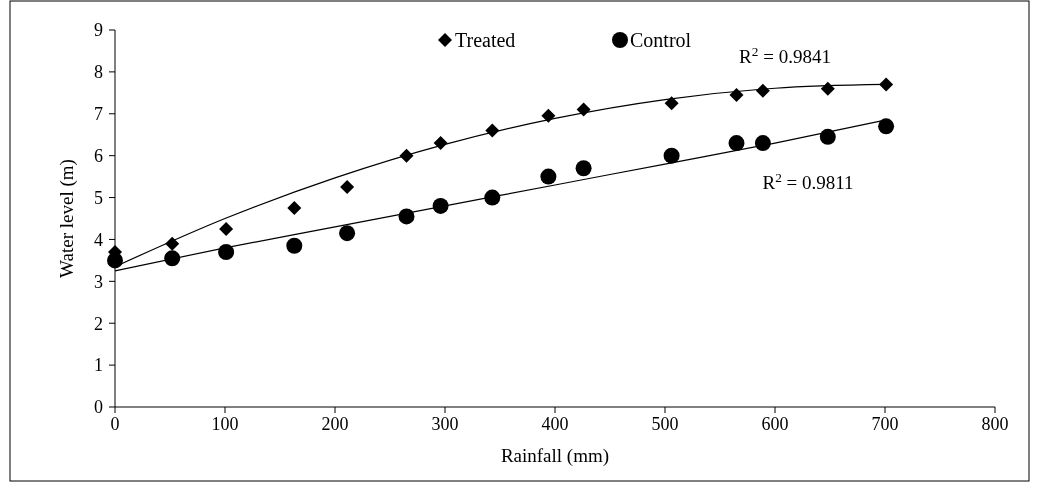 The width and height of the screenshot is (1037, 482). What do you see at coordinates (885, 424) in the screenshot?
I see `x-tick-label: 700` at bounding box center [885, 424].